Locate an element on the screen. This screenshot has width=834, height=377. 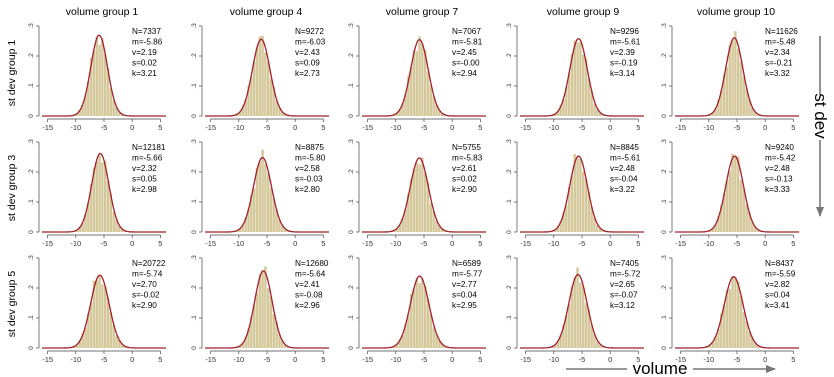
stat-N: N=8875 is located at coordinates (309, 147).